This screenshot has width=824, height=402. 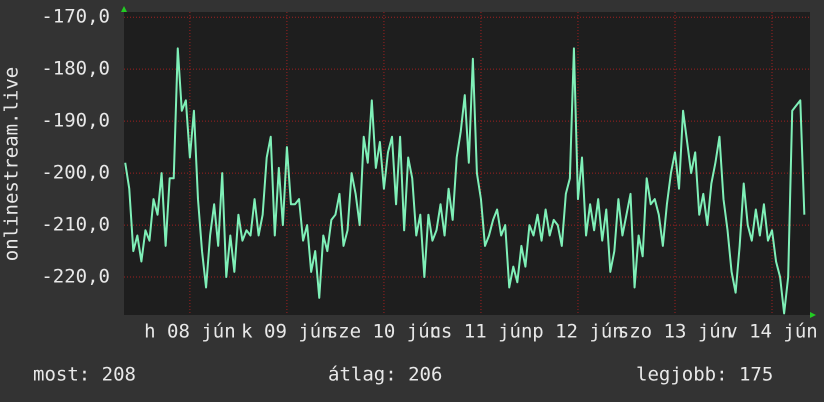 What do you see at coordinates (75, 121) in the screenshot?
I see `y-tick-label: -190,0` at bounding box center [75, 121].